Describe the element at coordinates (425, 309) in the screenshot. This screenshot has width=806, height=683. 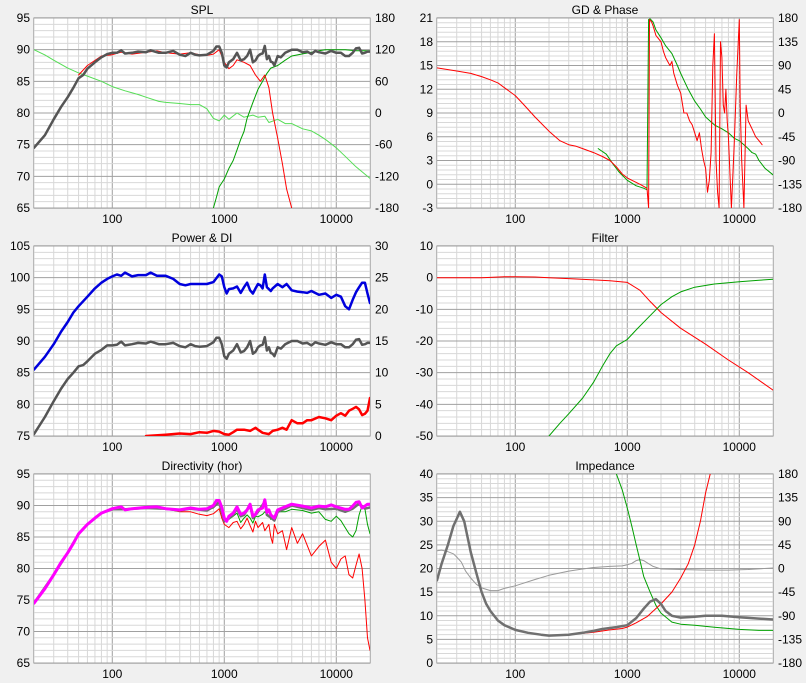
I see `y-tick-label: -10` at that location.